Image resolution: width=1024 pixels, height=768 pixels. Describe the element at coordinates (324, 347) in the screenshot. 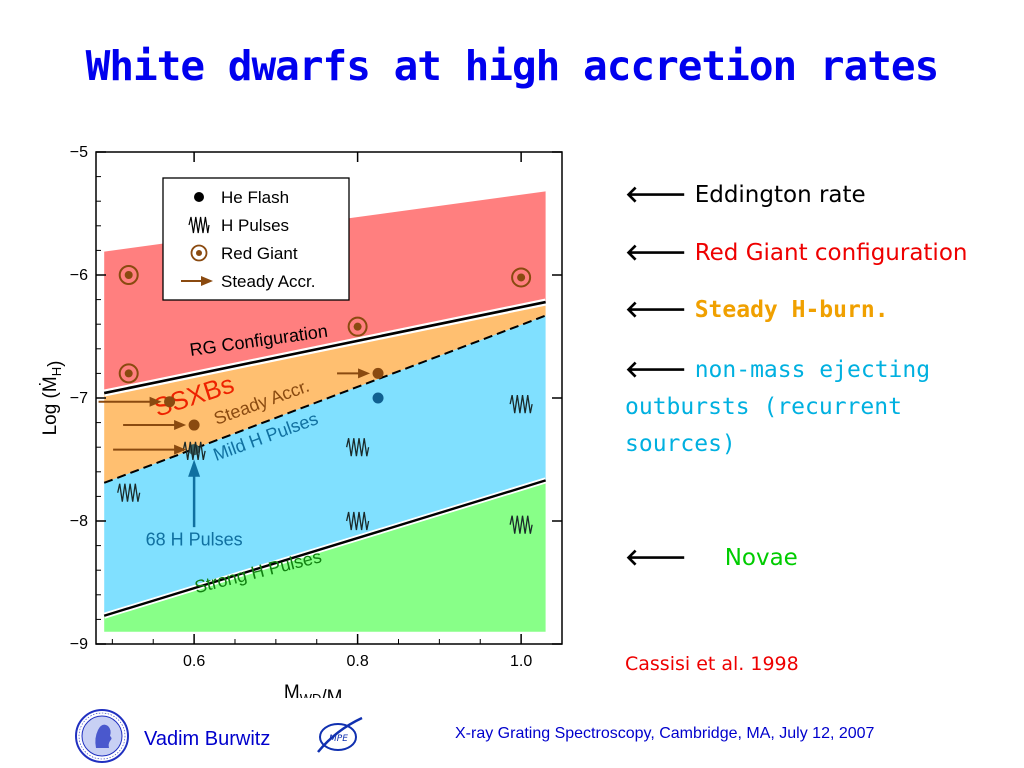

I see `rg-configuration-line` at that location.